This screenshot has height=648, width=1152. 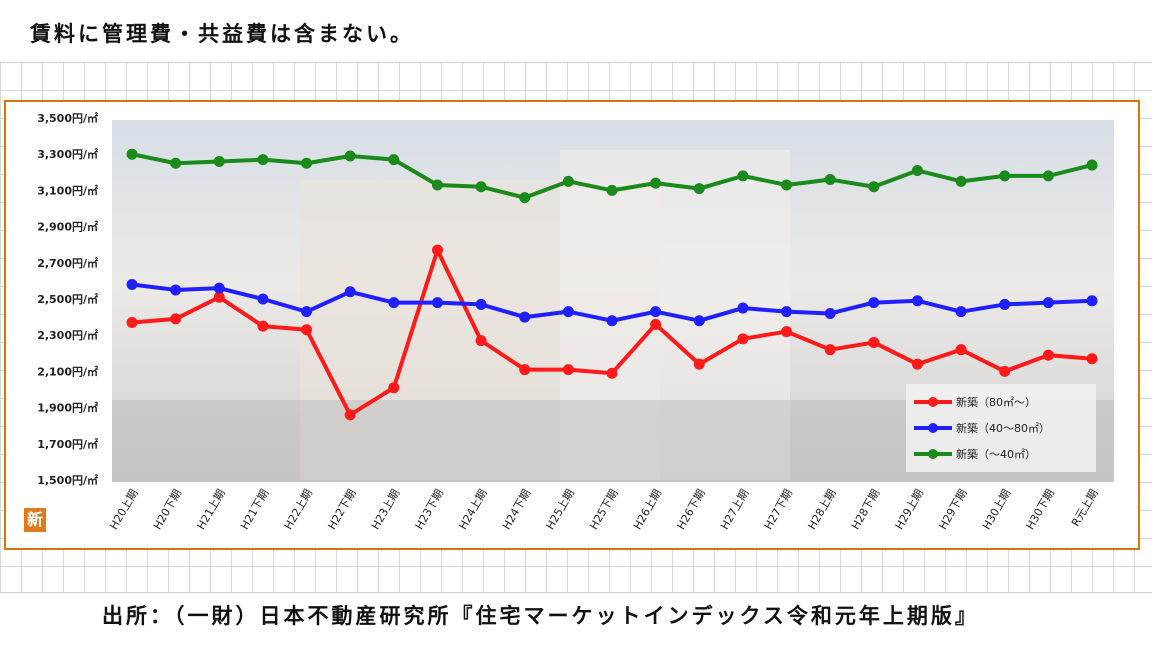 I want to click on y-tick-label: 3,300円/㎡, so click(x=67, y=154).